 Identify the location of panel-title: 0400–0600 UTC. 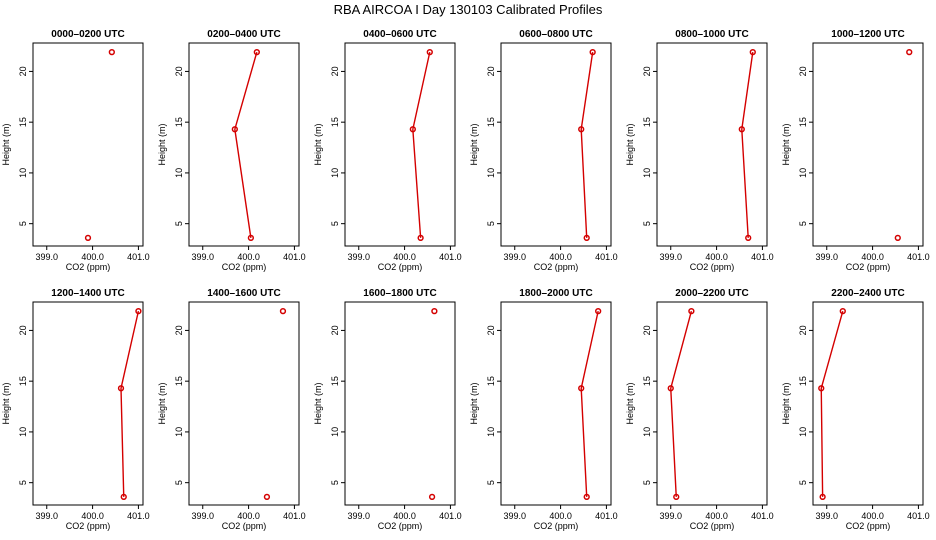
(399, 34).